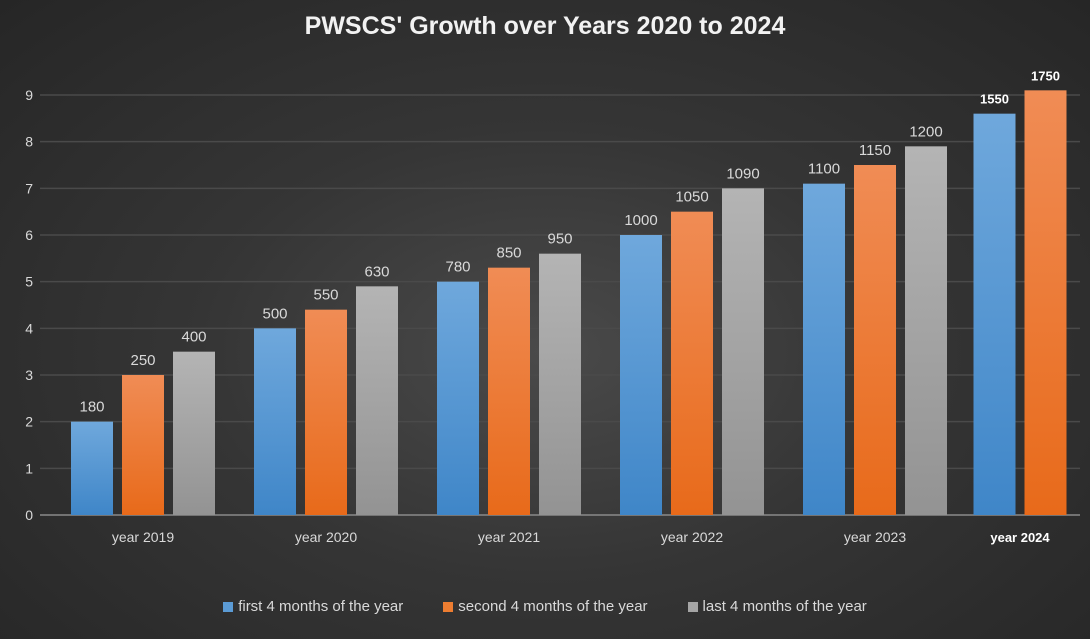  What do you see at coordinates (742, 173) in the screenshot?
I see `data-label: 1090` at bounding box center [742, 173].